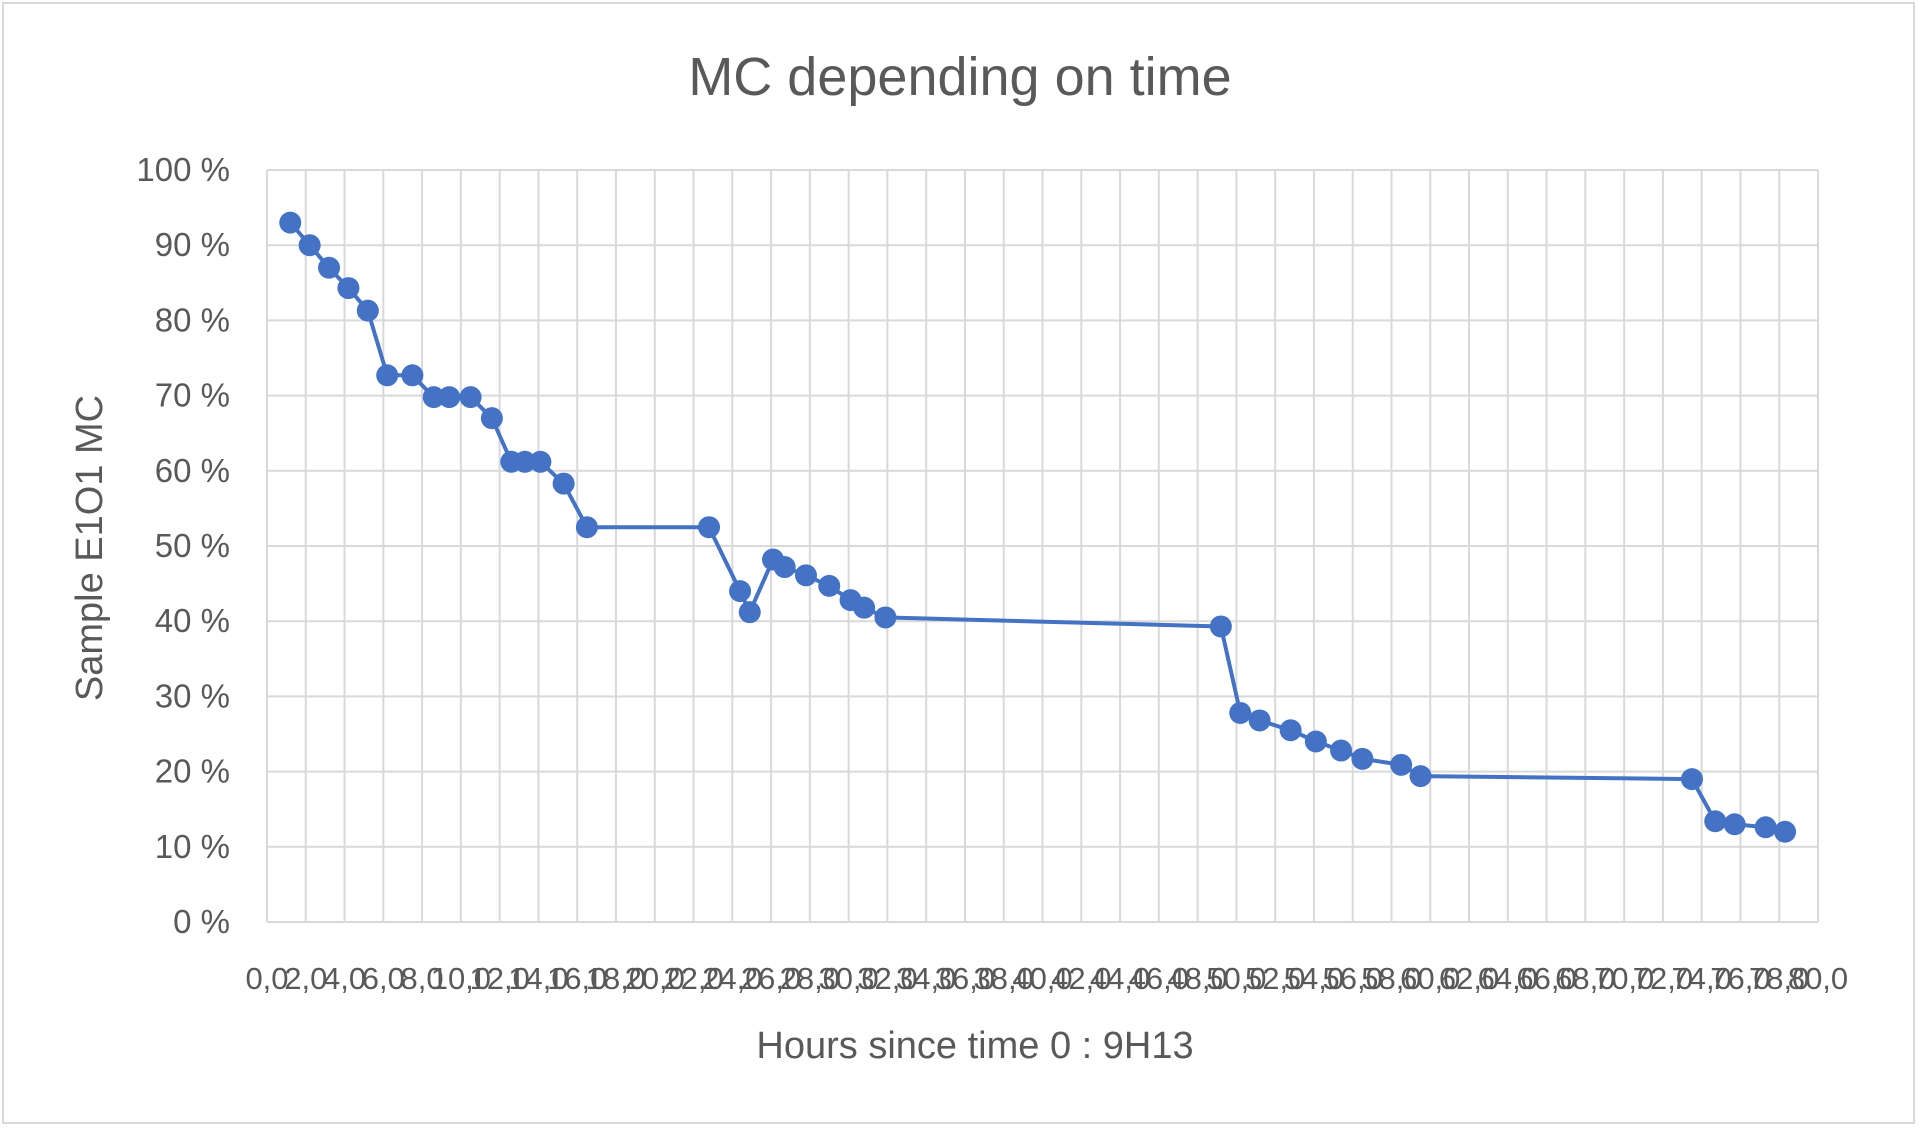 The height and width of the screenshot is (1128, 1919). Describe the element at coordinates (538, 978) in the screenshot. I see `x-tick-label: 14,0` at that location.